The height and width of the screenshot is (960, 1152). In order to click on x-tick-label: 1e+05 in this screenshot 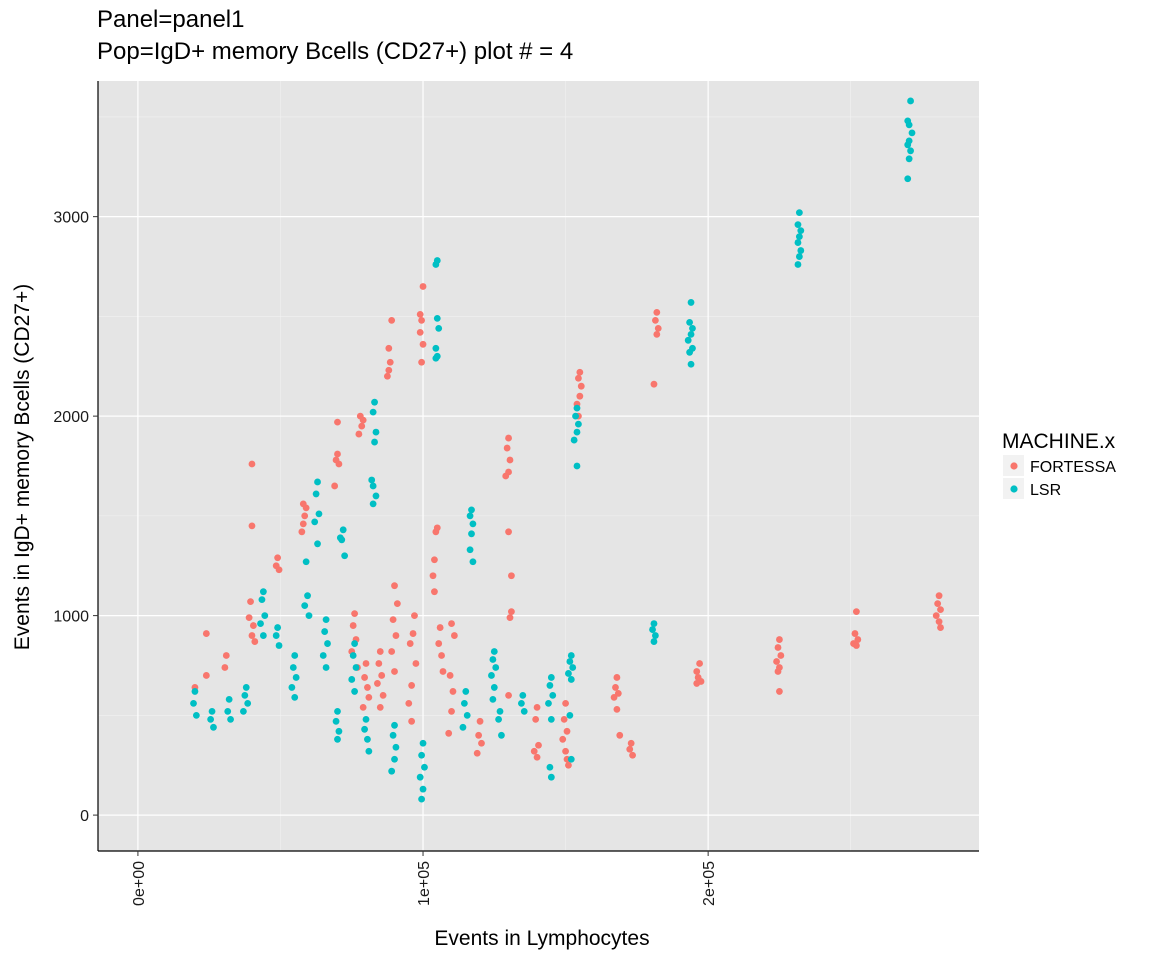, I will do `click(424, 883)`.